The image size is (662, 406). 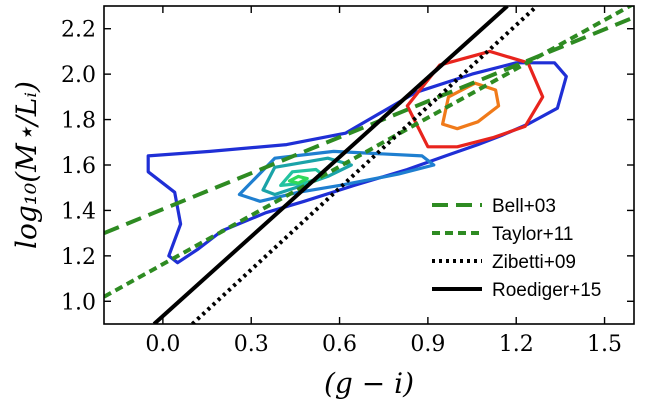 I want to click on x-tick-label: 0.3, so click(x=251, y=344).